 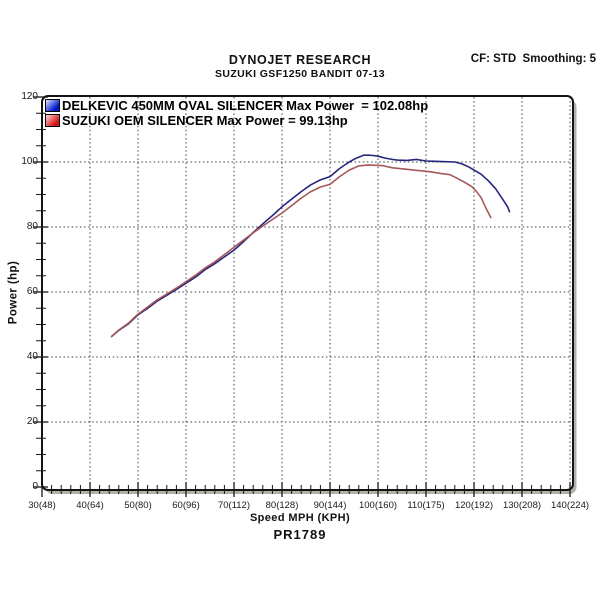 What do you see at coordinates (138, 505) in the screenshot?
I see `x-tick-label: 50(80)` at bounding box center [138, 505].